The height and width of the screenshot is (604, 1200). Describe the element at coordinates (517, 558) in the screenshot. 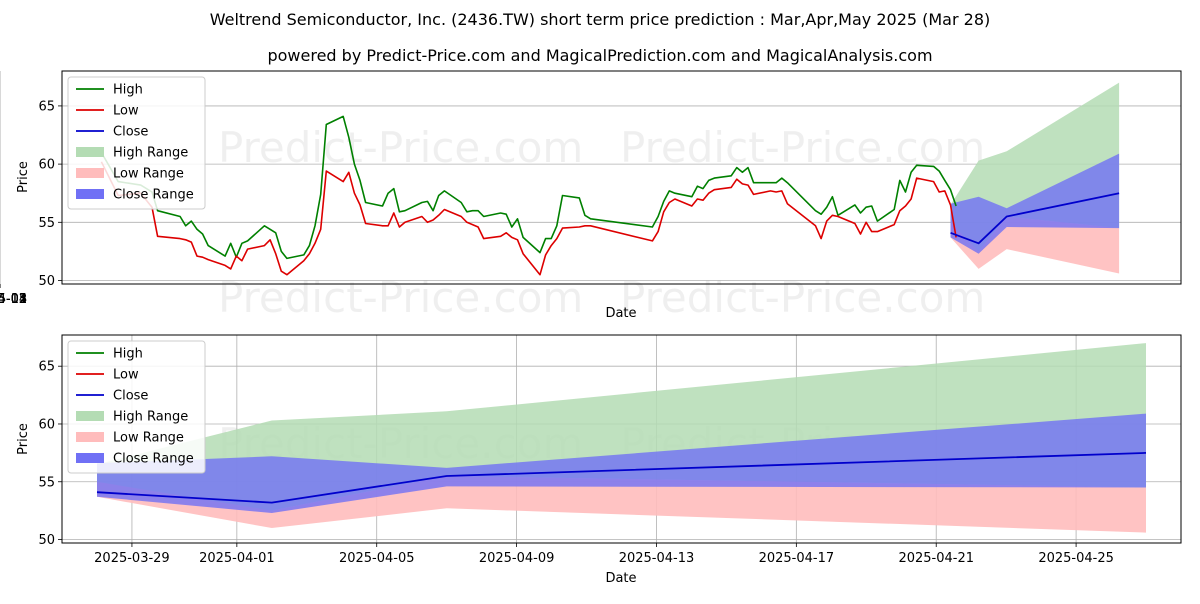

I see `x-tick-label: 2025-04-09` at that location.